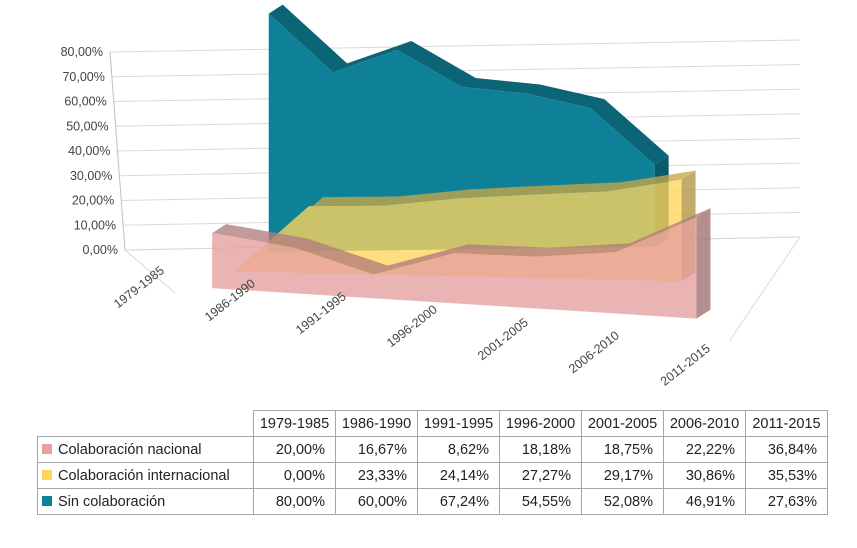 The width and height of the screenshot is (857, 548). I want to click on floor-right-edge, so click(765, 288).